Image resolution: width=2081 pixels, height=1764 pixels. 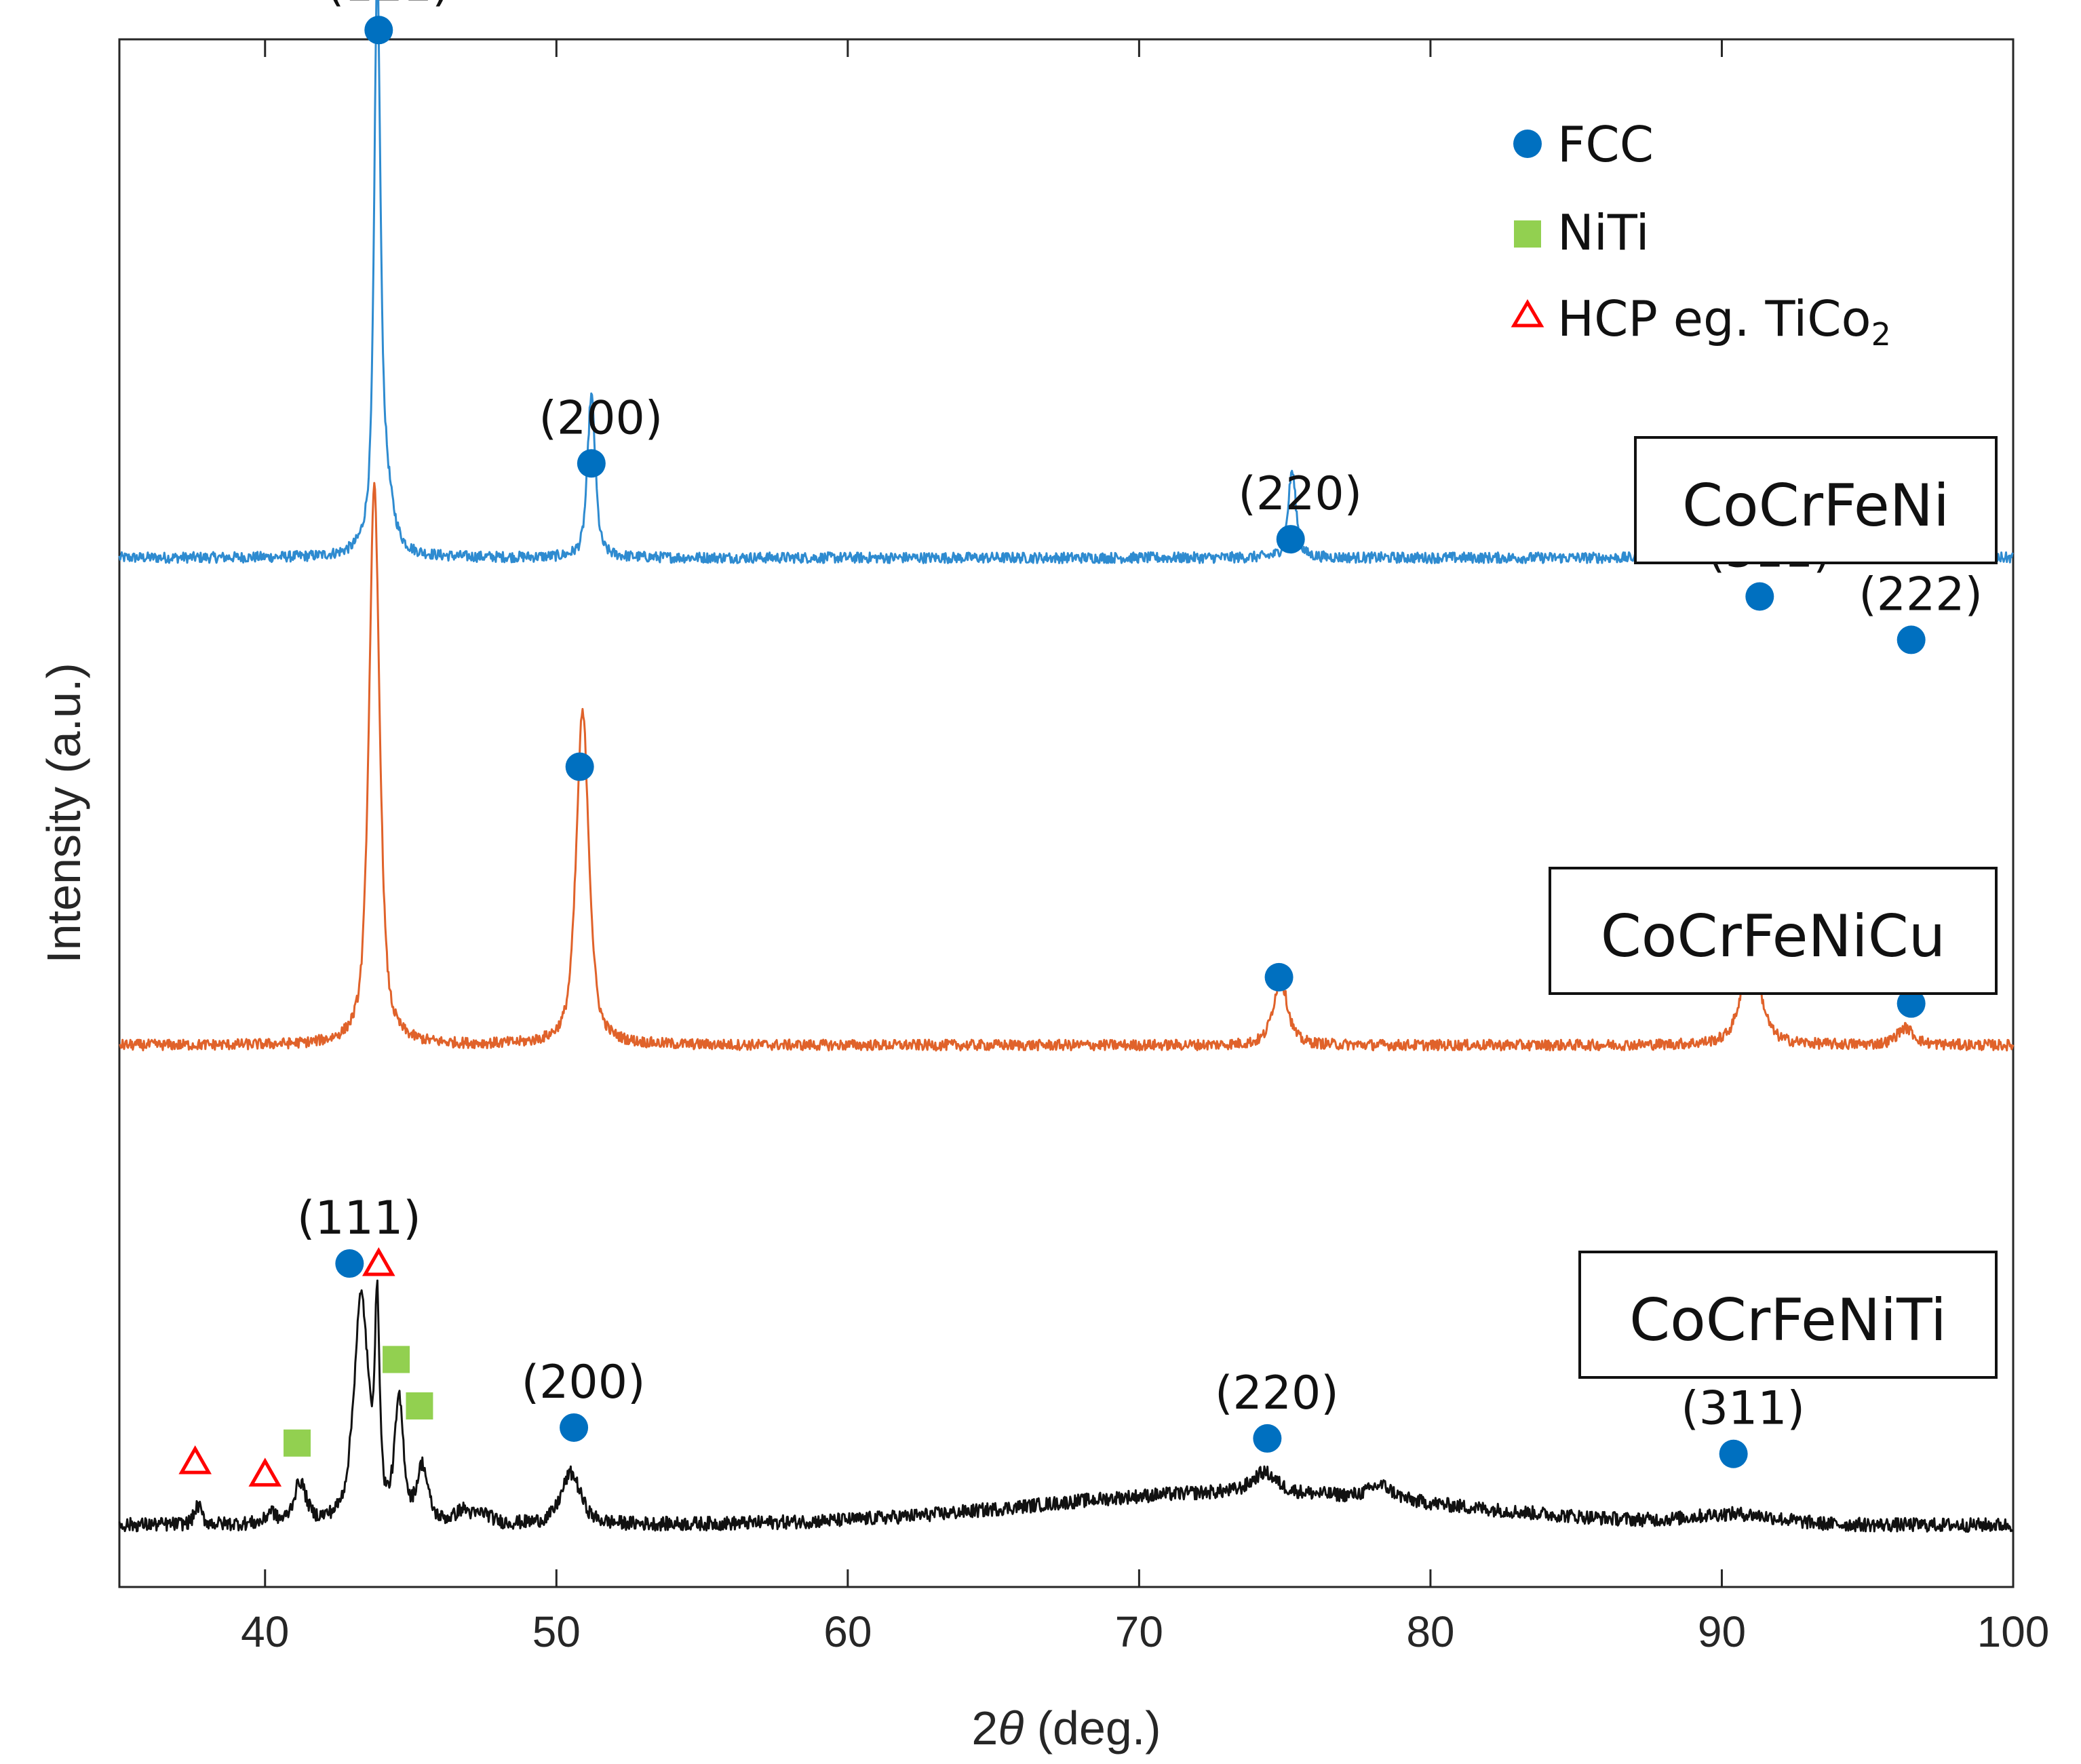 I want to click on y-axis-title: Intensity (a.u.), so click(x=64, y=813).